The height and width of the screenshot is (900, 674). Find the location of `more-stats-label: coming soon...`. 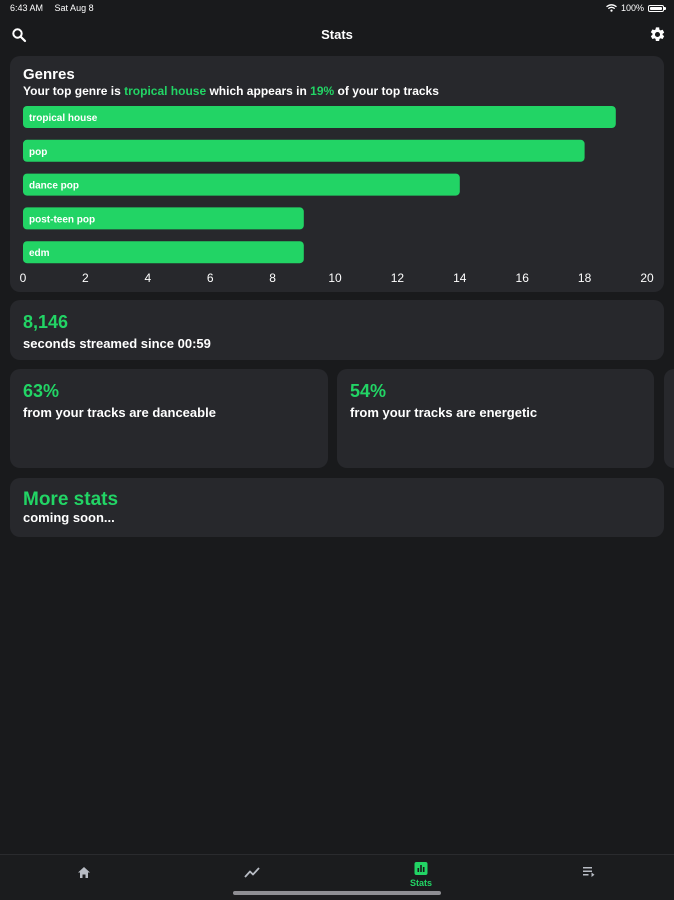

more-stats-label: coming soon... is located at coordinates (69, 517).